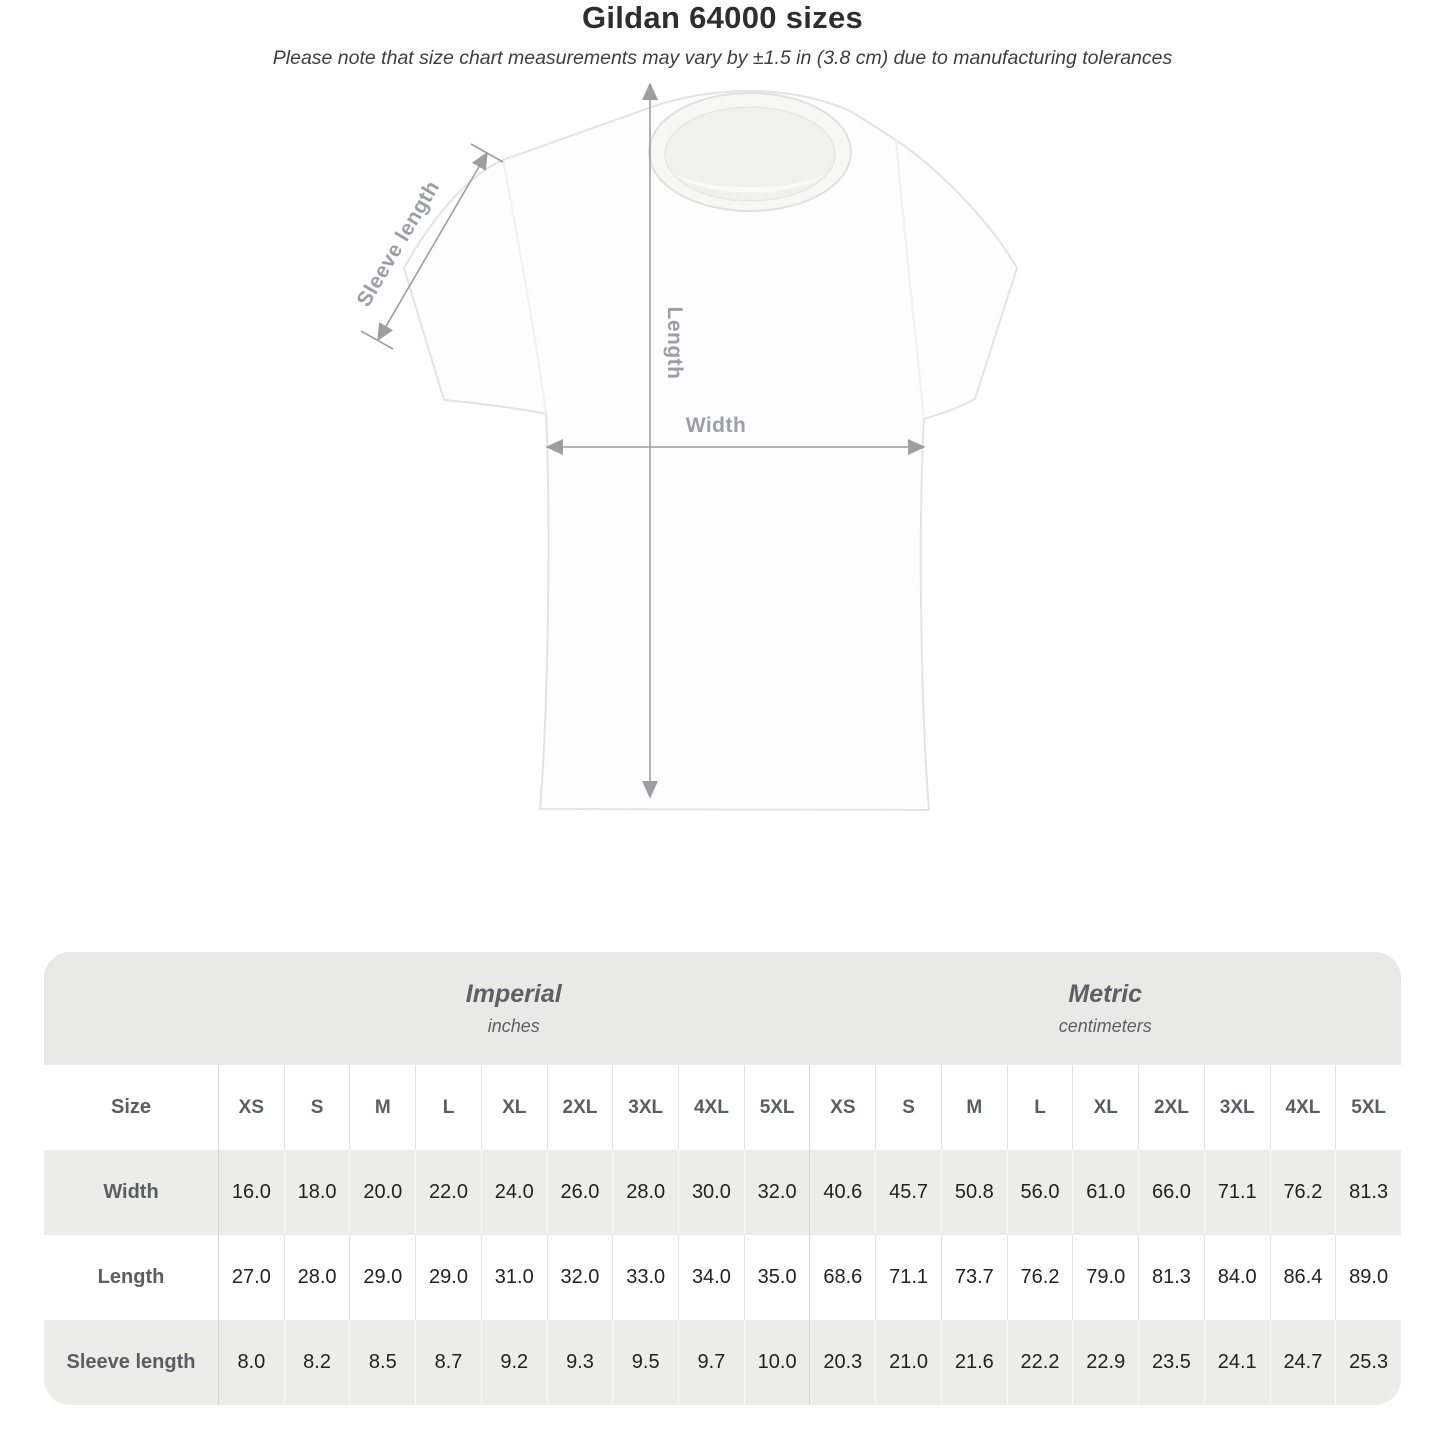  I want to click on table-cell: 24.7, so click(1302, 1362).